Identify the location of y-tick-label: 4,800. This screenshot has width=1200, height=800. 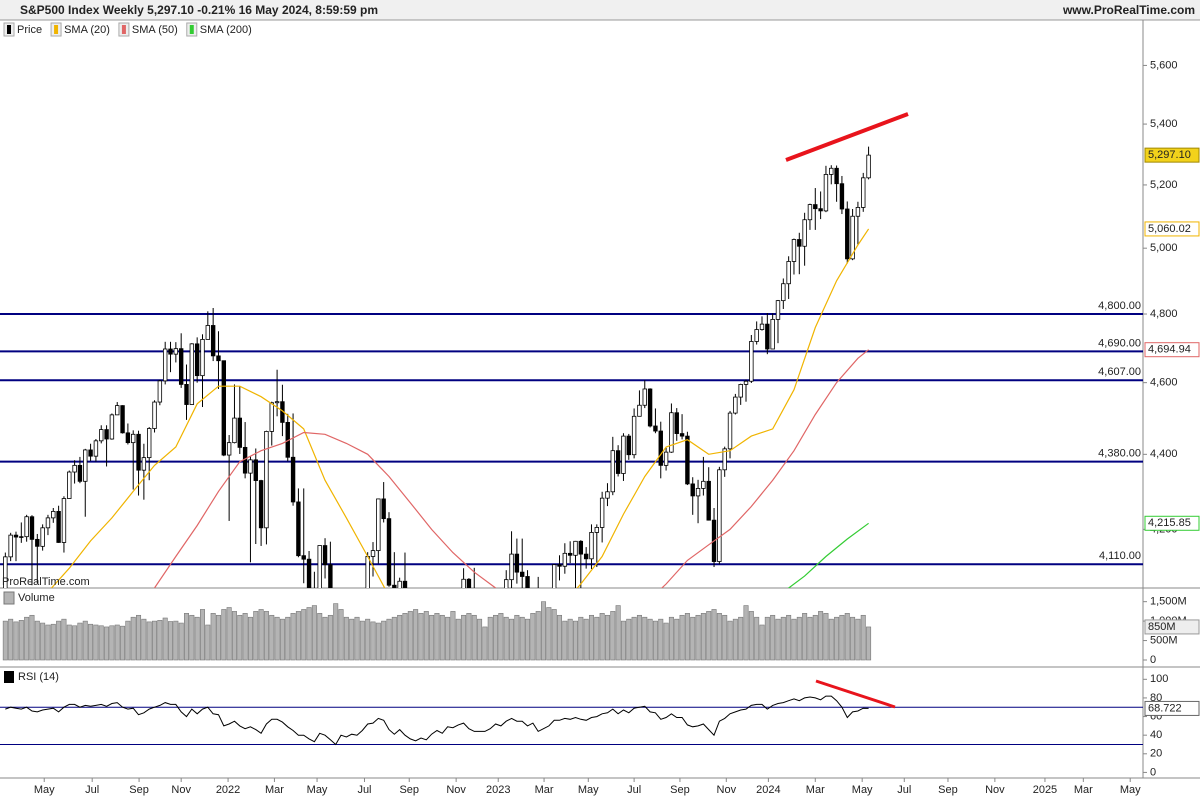
(1164, 314).